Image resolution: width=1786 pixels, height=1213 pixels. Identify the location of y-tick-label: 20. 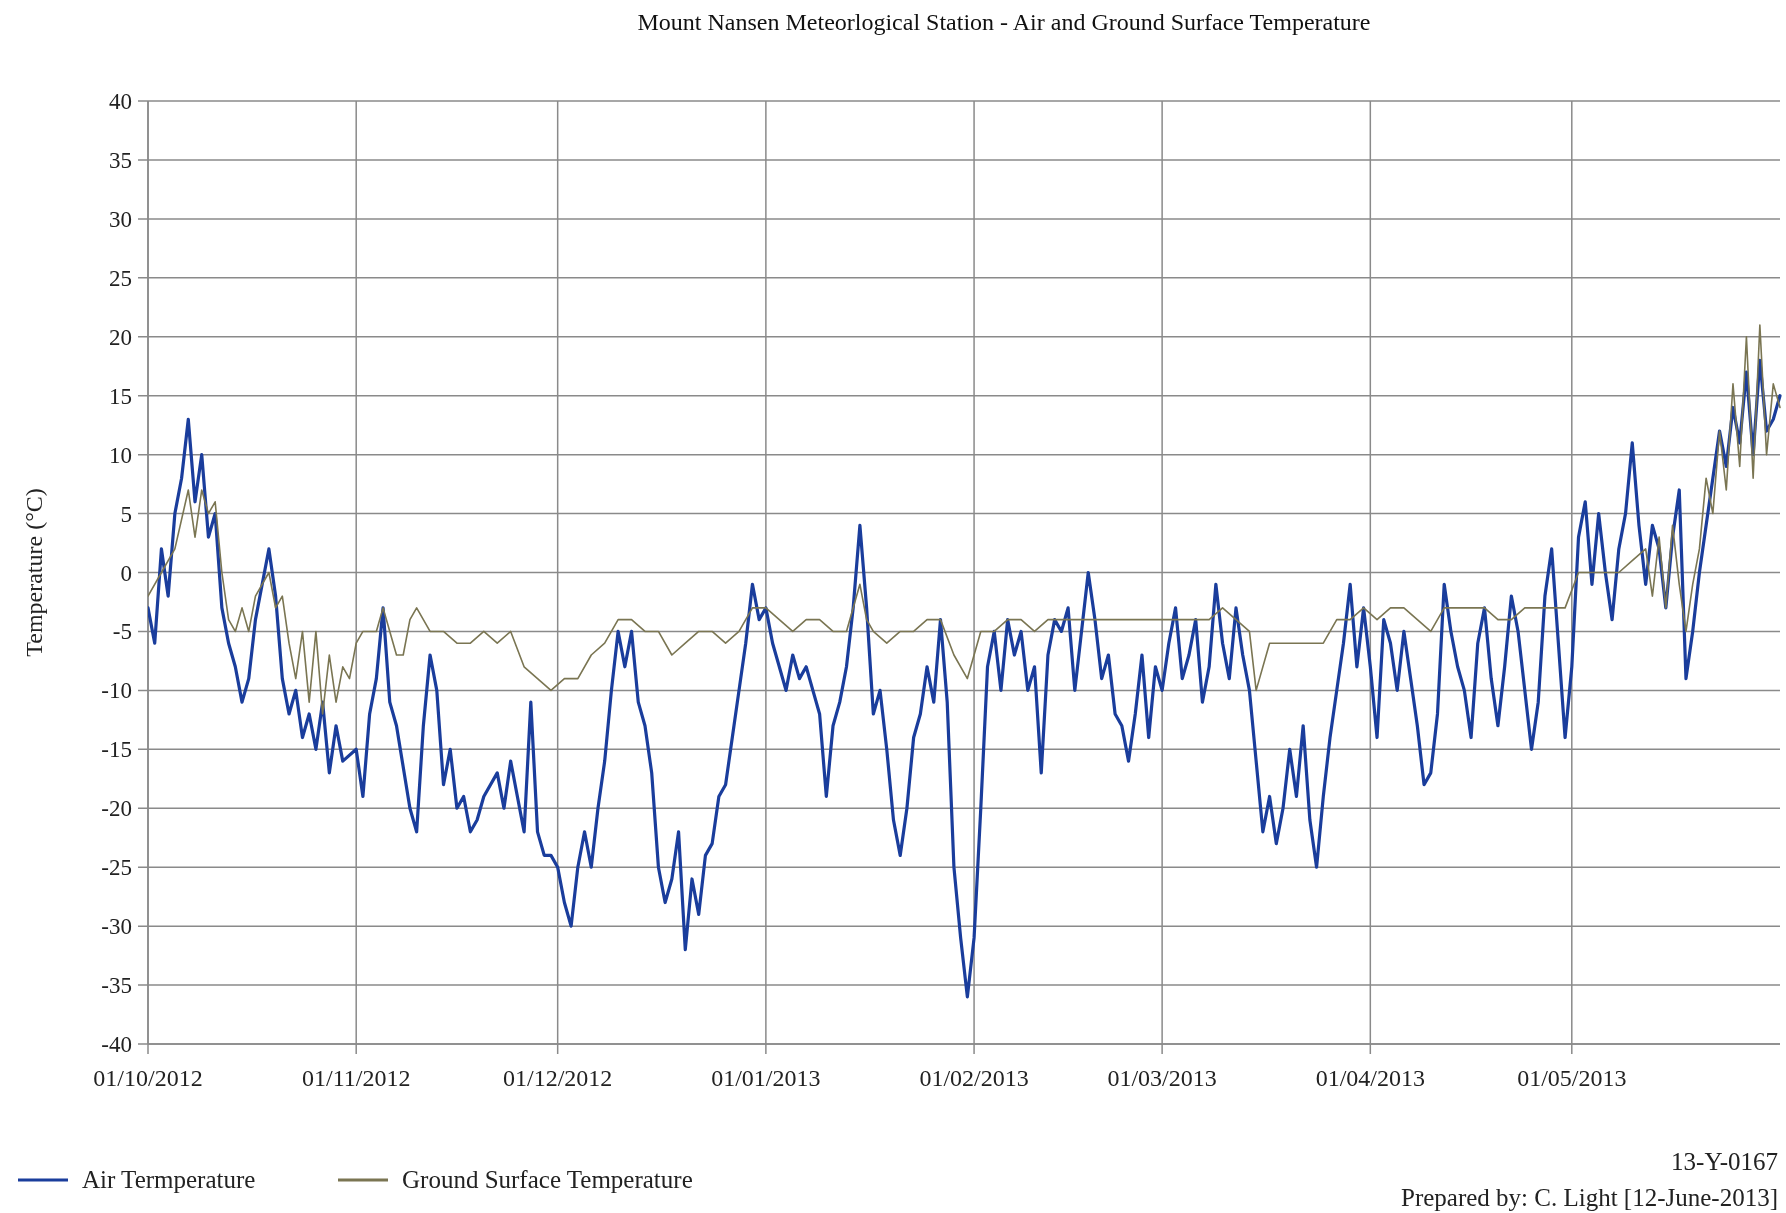
(120, 337).